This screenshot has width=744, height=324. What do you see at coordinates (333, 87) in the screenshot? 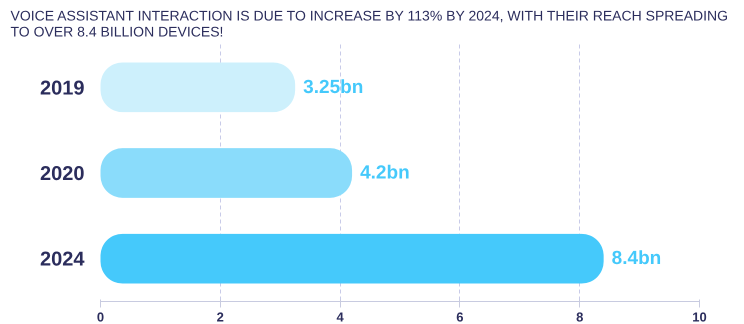
I see `data-label: 3.25bn` at bounding box center [333, 87].